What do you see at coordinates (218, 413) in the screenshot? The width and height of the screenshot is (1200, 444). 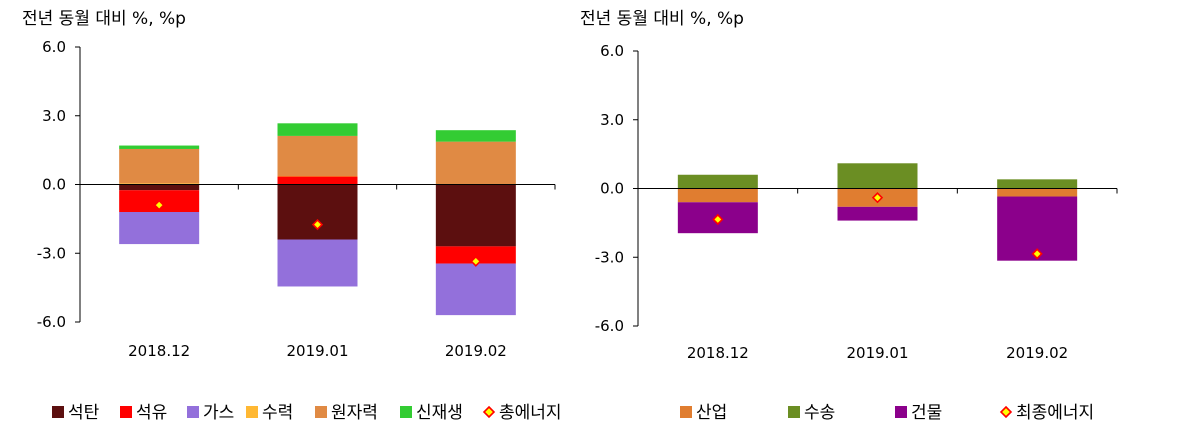 I see `legend-label: 가스` at bounding box center [218, 413].